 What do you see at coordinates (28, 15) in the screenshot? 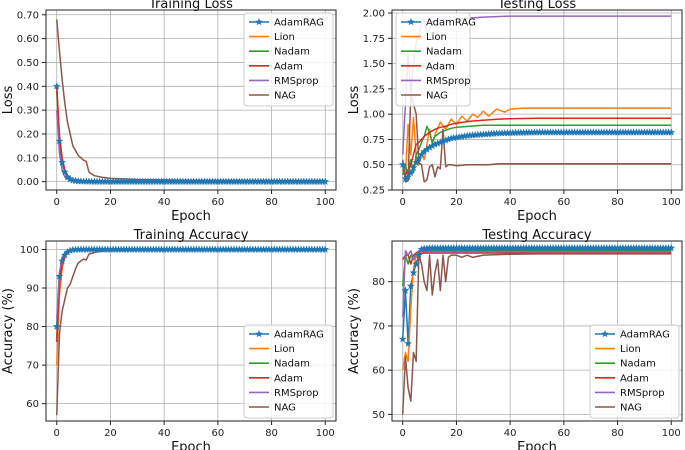
I see `y-tick-label: 0.70` at bounding box center [28, 15].